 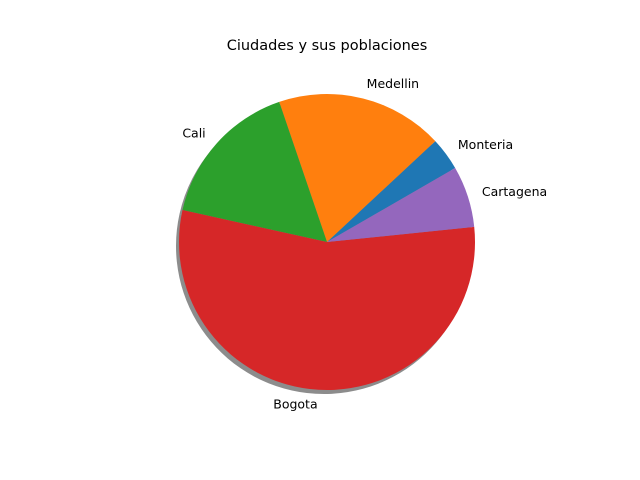 I want to click on chart-title: Ciudades y sus poblaciones, so click(x=327, y=46).